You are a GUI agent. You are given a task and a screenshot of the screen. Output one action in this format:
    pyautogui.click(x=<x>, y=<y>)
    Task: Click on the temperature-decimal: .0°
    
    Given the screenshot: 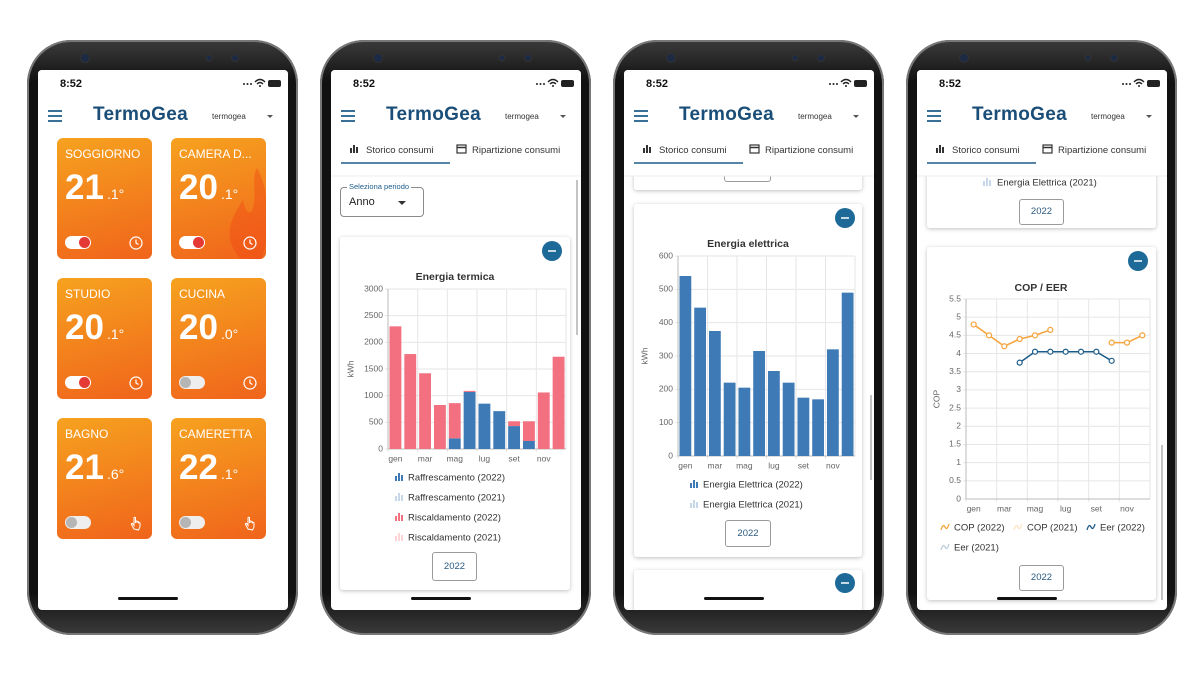 What is the action you would take?
    pyautogui.click(x=229, y=334)
    